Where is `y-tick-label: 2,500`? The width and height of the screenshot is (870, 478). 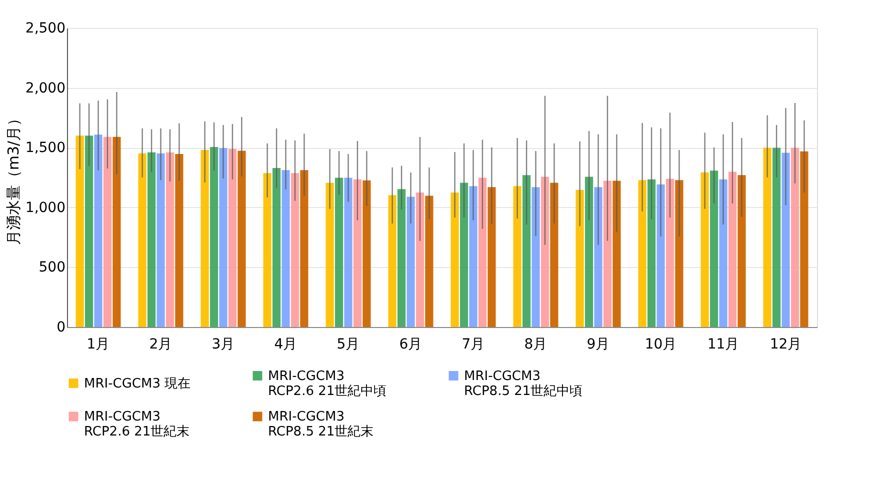 y-tick-label: 2,500 is located at coordinates (45, 28).